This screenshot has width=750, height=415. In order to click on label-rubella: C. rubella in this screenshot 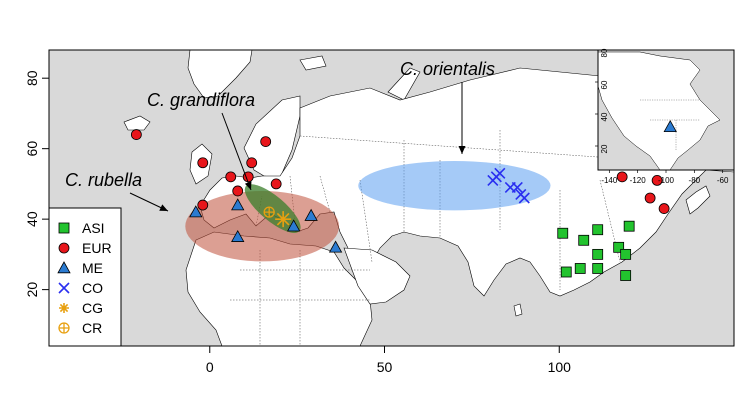, I will do `click(103, 180)`.